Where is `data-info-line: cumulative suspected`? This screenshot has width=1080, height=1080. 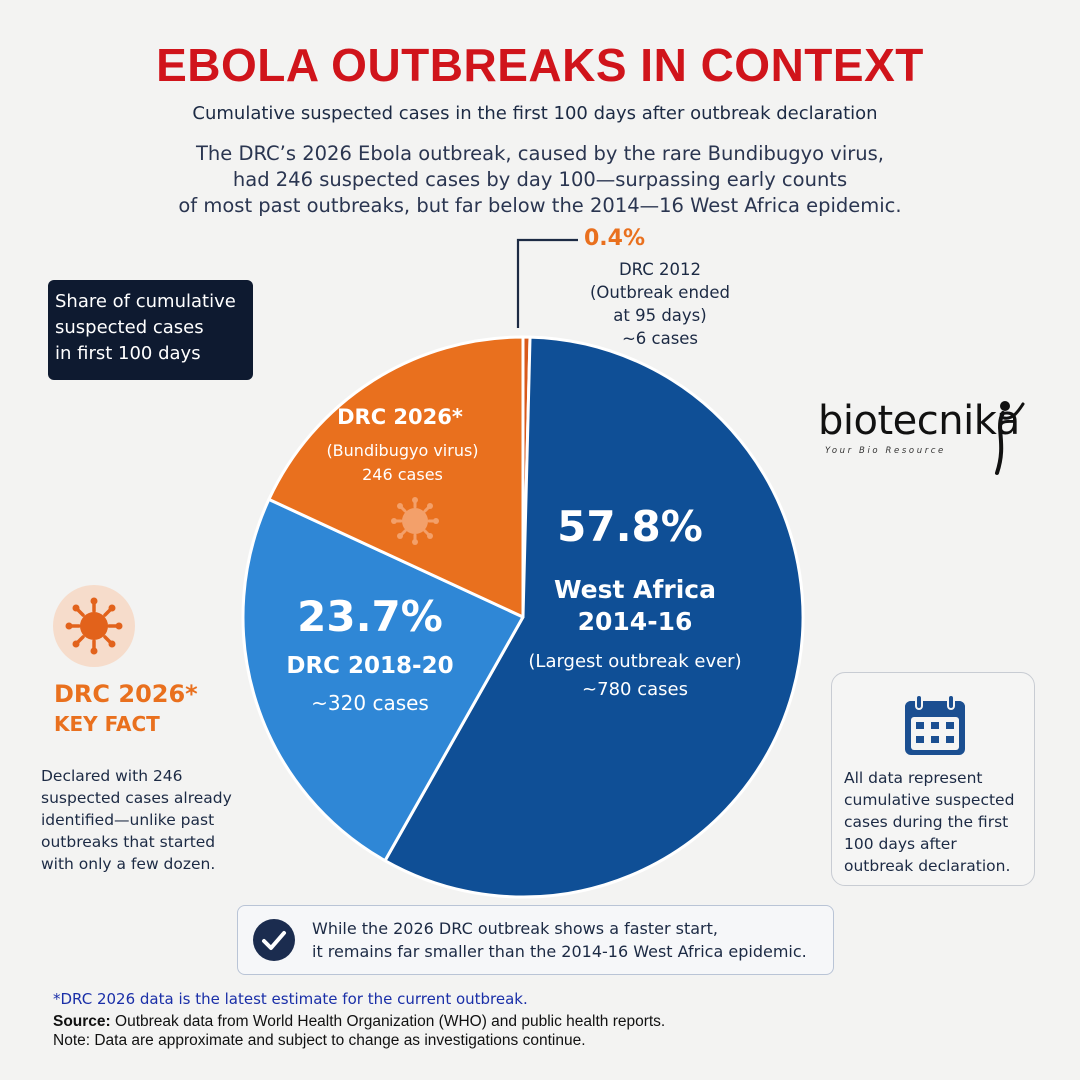
data-info-line: cumulative suspected is located at coordinates (929, 800).